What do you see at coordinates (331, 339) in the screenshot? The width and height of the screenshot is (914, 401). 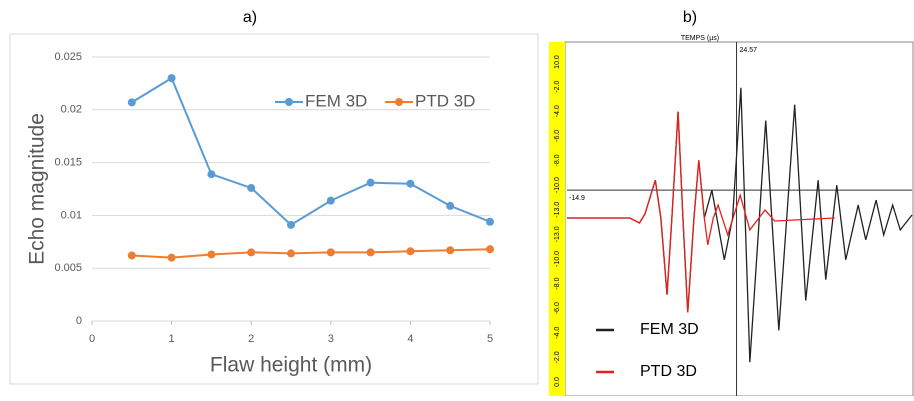 I see `x-tick-label: 3` at bounding box center [331, 339].